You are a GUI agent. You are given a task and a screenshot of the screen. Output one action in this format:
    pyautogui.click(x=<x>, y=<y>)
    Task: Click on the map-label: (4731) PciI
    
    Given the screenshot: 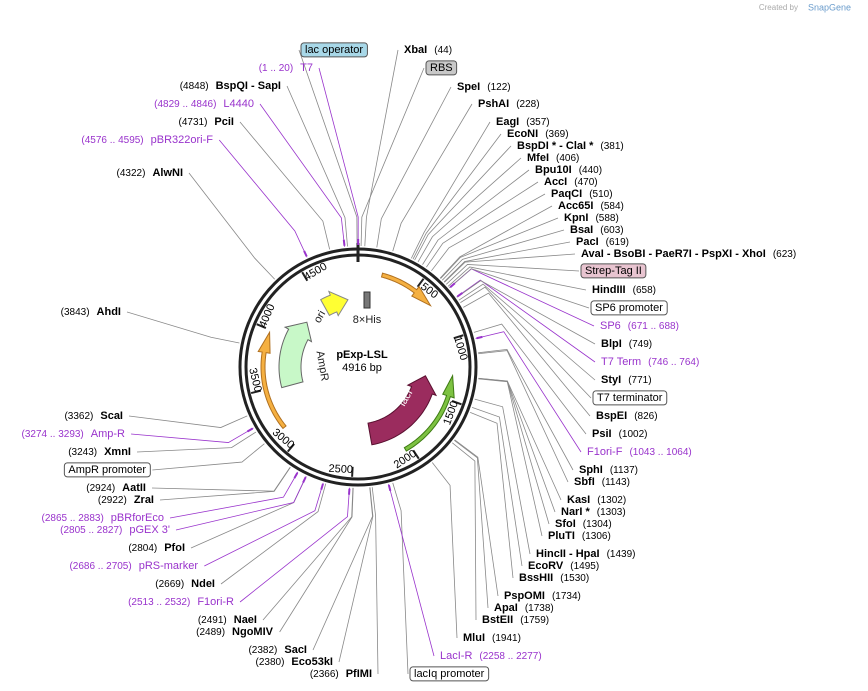 What is the action you would take?
    pyautogui.click(x=206, y=122)
    